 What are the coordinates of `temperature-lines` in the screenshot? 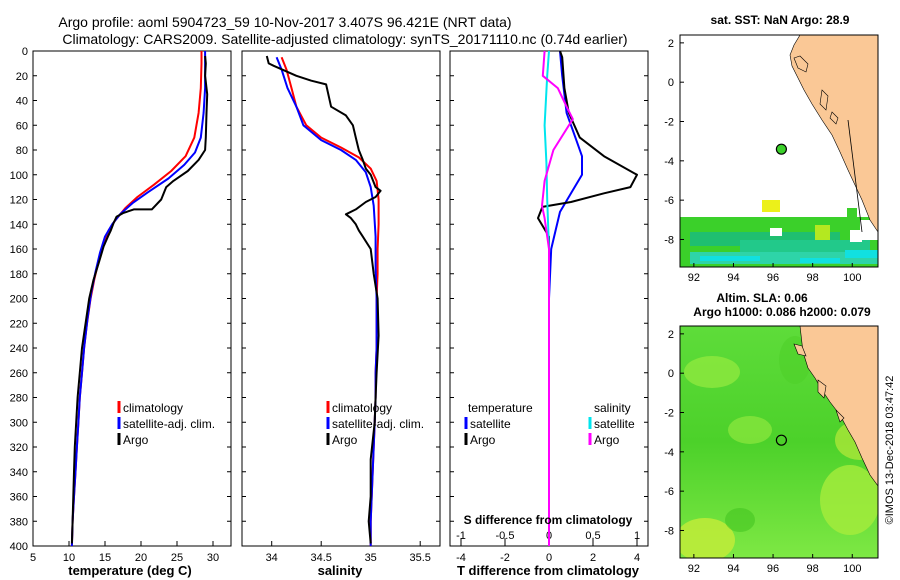 It's located at (139, 299).